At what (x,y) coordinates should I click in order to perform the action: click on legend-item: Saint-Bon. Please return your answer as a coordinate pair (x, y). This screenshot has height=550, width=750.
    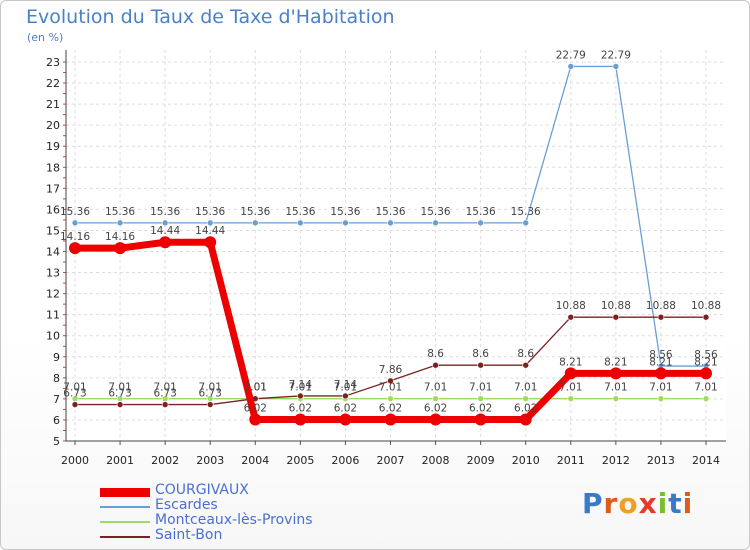
    Looking at the image, I should click on (250, 535).